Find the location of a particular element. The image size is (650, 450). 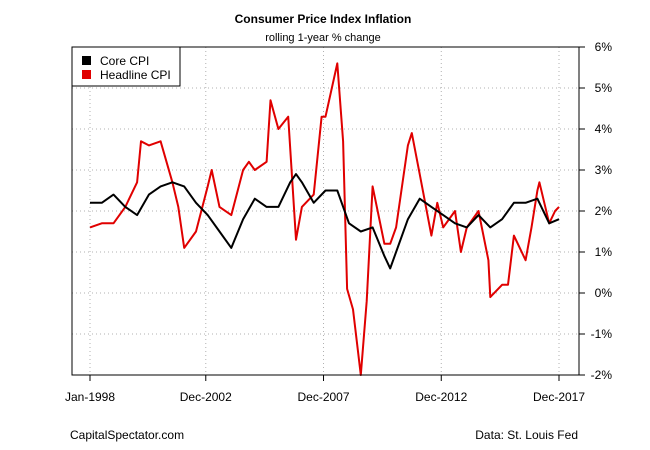

chart-subtitle: rolling 1-year % change is located at coordinates (323, 38).